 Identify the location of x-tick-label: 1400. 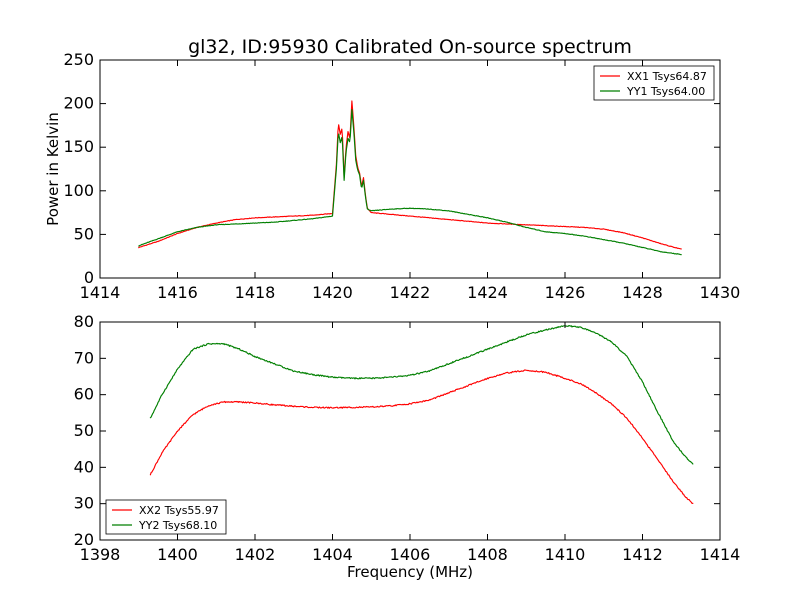
(177, 554).